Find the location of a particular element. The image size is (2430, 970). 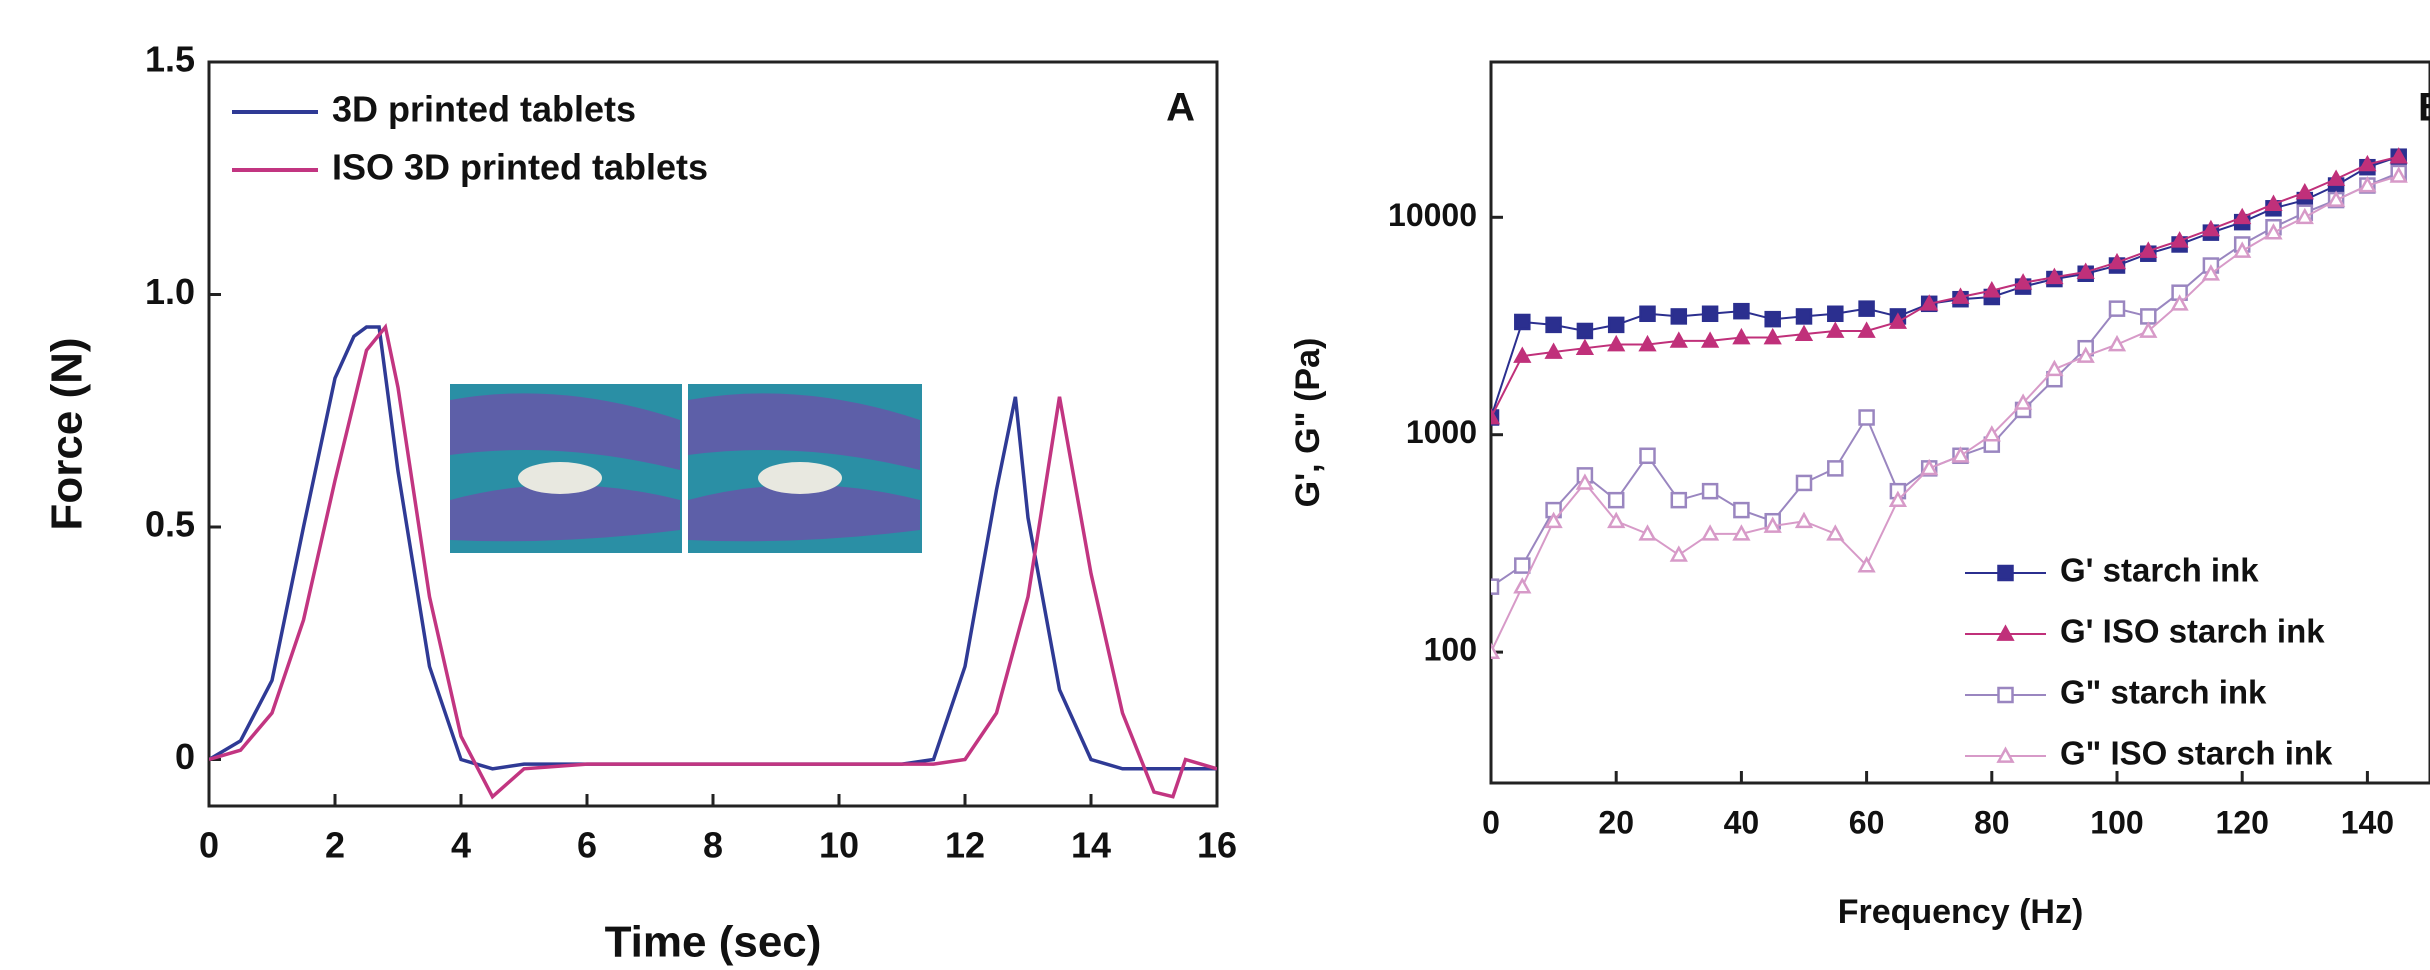

x-tick-label: 20 is located at coordinates (1616, 822).